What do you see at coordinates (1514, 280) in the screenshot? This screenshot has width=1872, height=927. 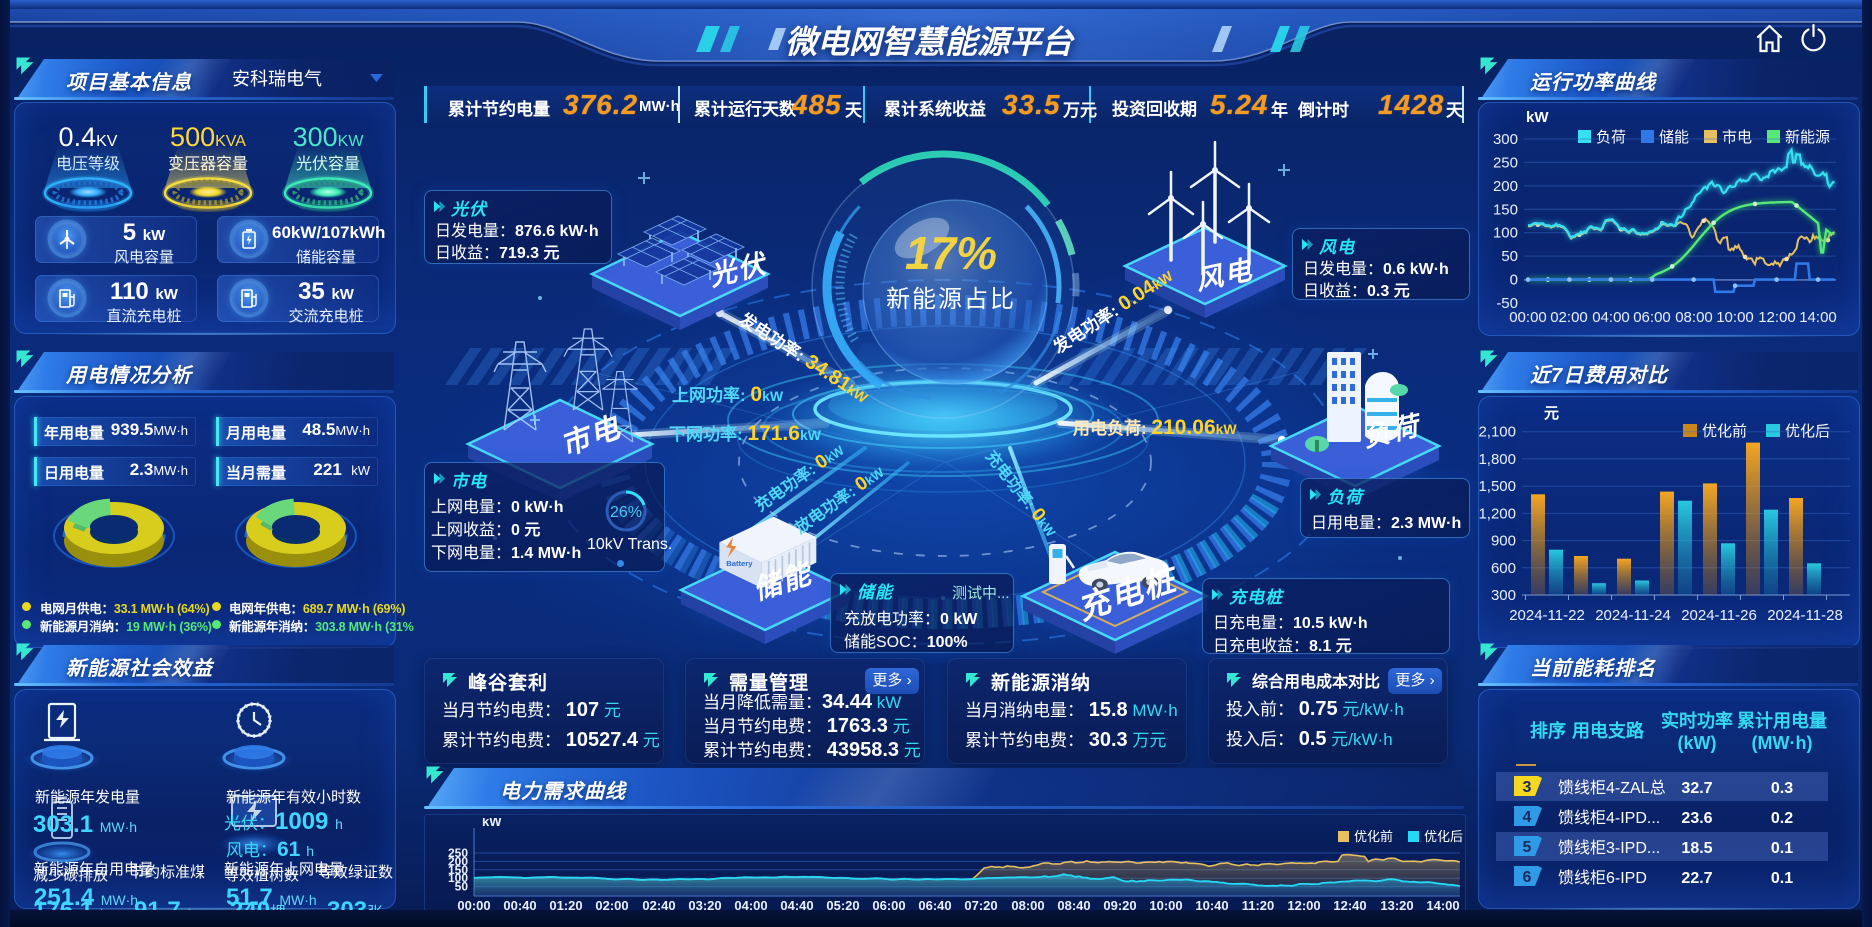 I see `svg-text: 0` at bounding box center [1514, 280].